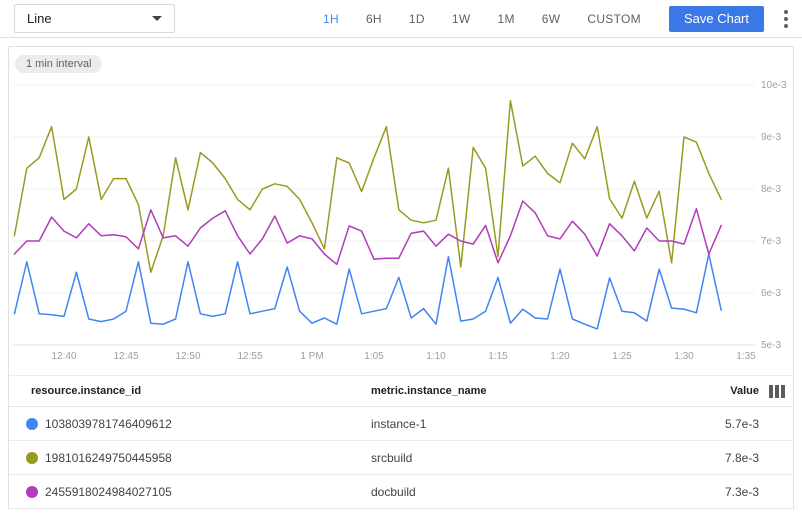 Image resolution: width=802 pixels, height=517 pixels. Describe the element at coordinates (374, 356) in the screenshot. I see `x-axis-label: 1:05` at that location.